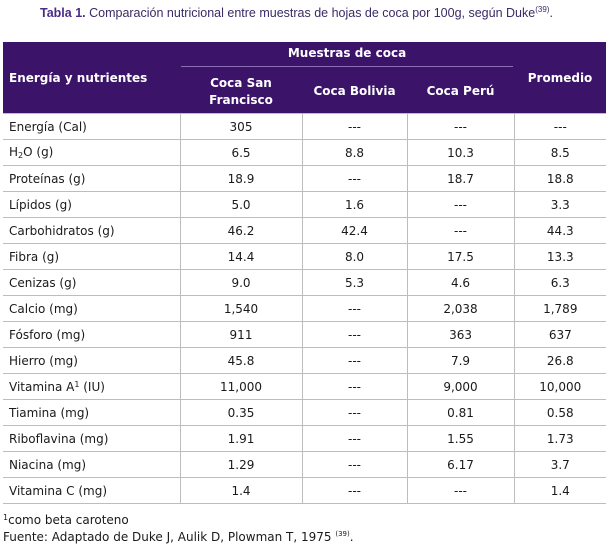  Describe the element at coordinates (460, 308) in the screenshot. I see `cell-coca-peru: 2,038` at that location.